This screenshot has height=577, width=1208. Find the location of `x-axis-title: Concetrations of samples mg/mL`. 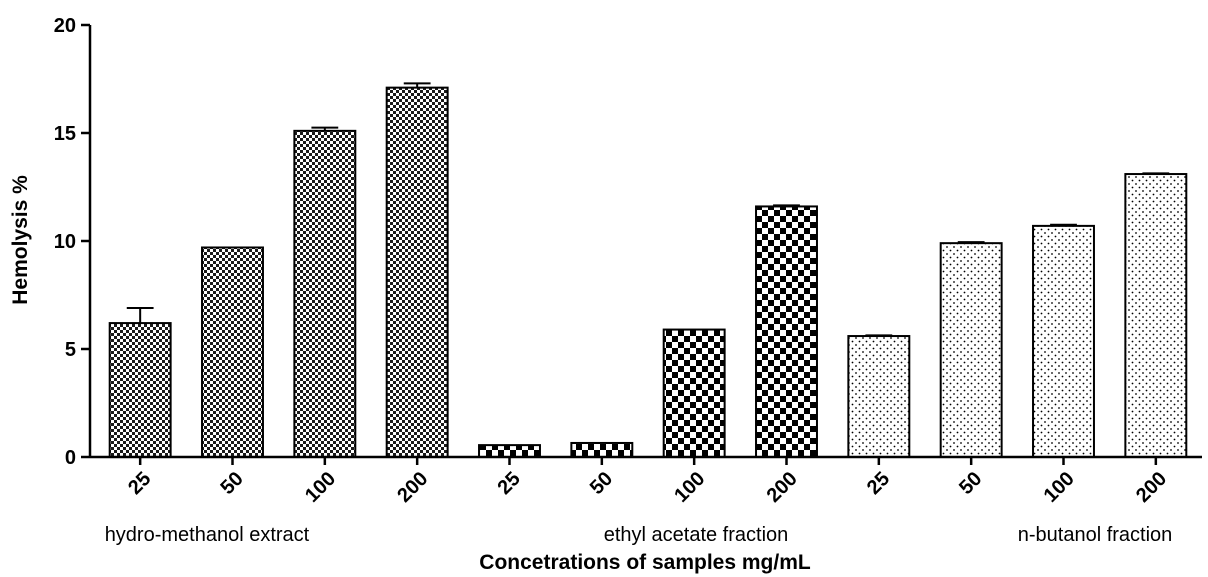

x-axis-title: Concetrations of samples mg/mL is located at coordinates (645, 562).